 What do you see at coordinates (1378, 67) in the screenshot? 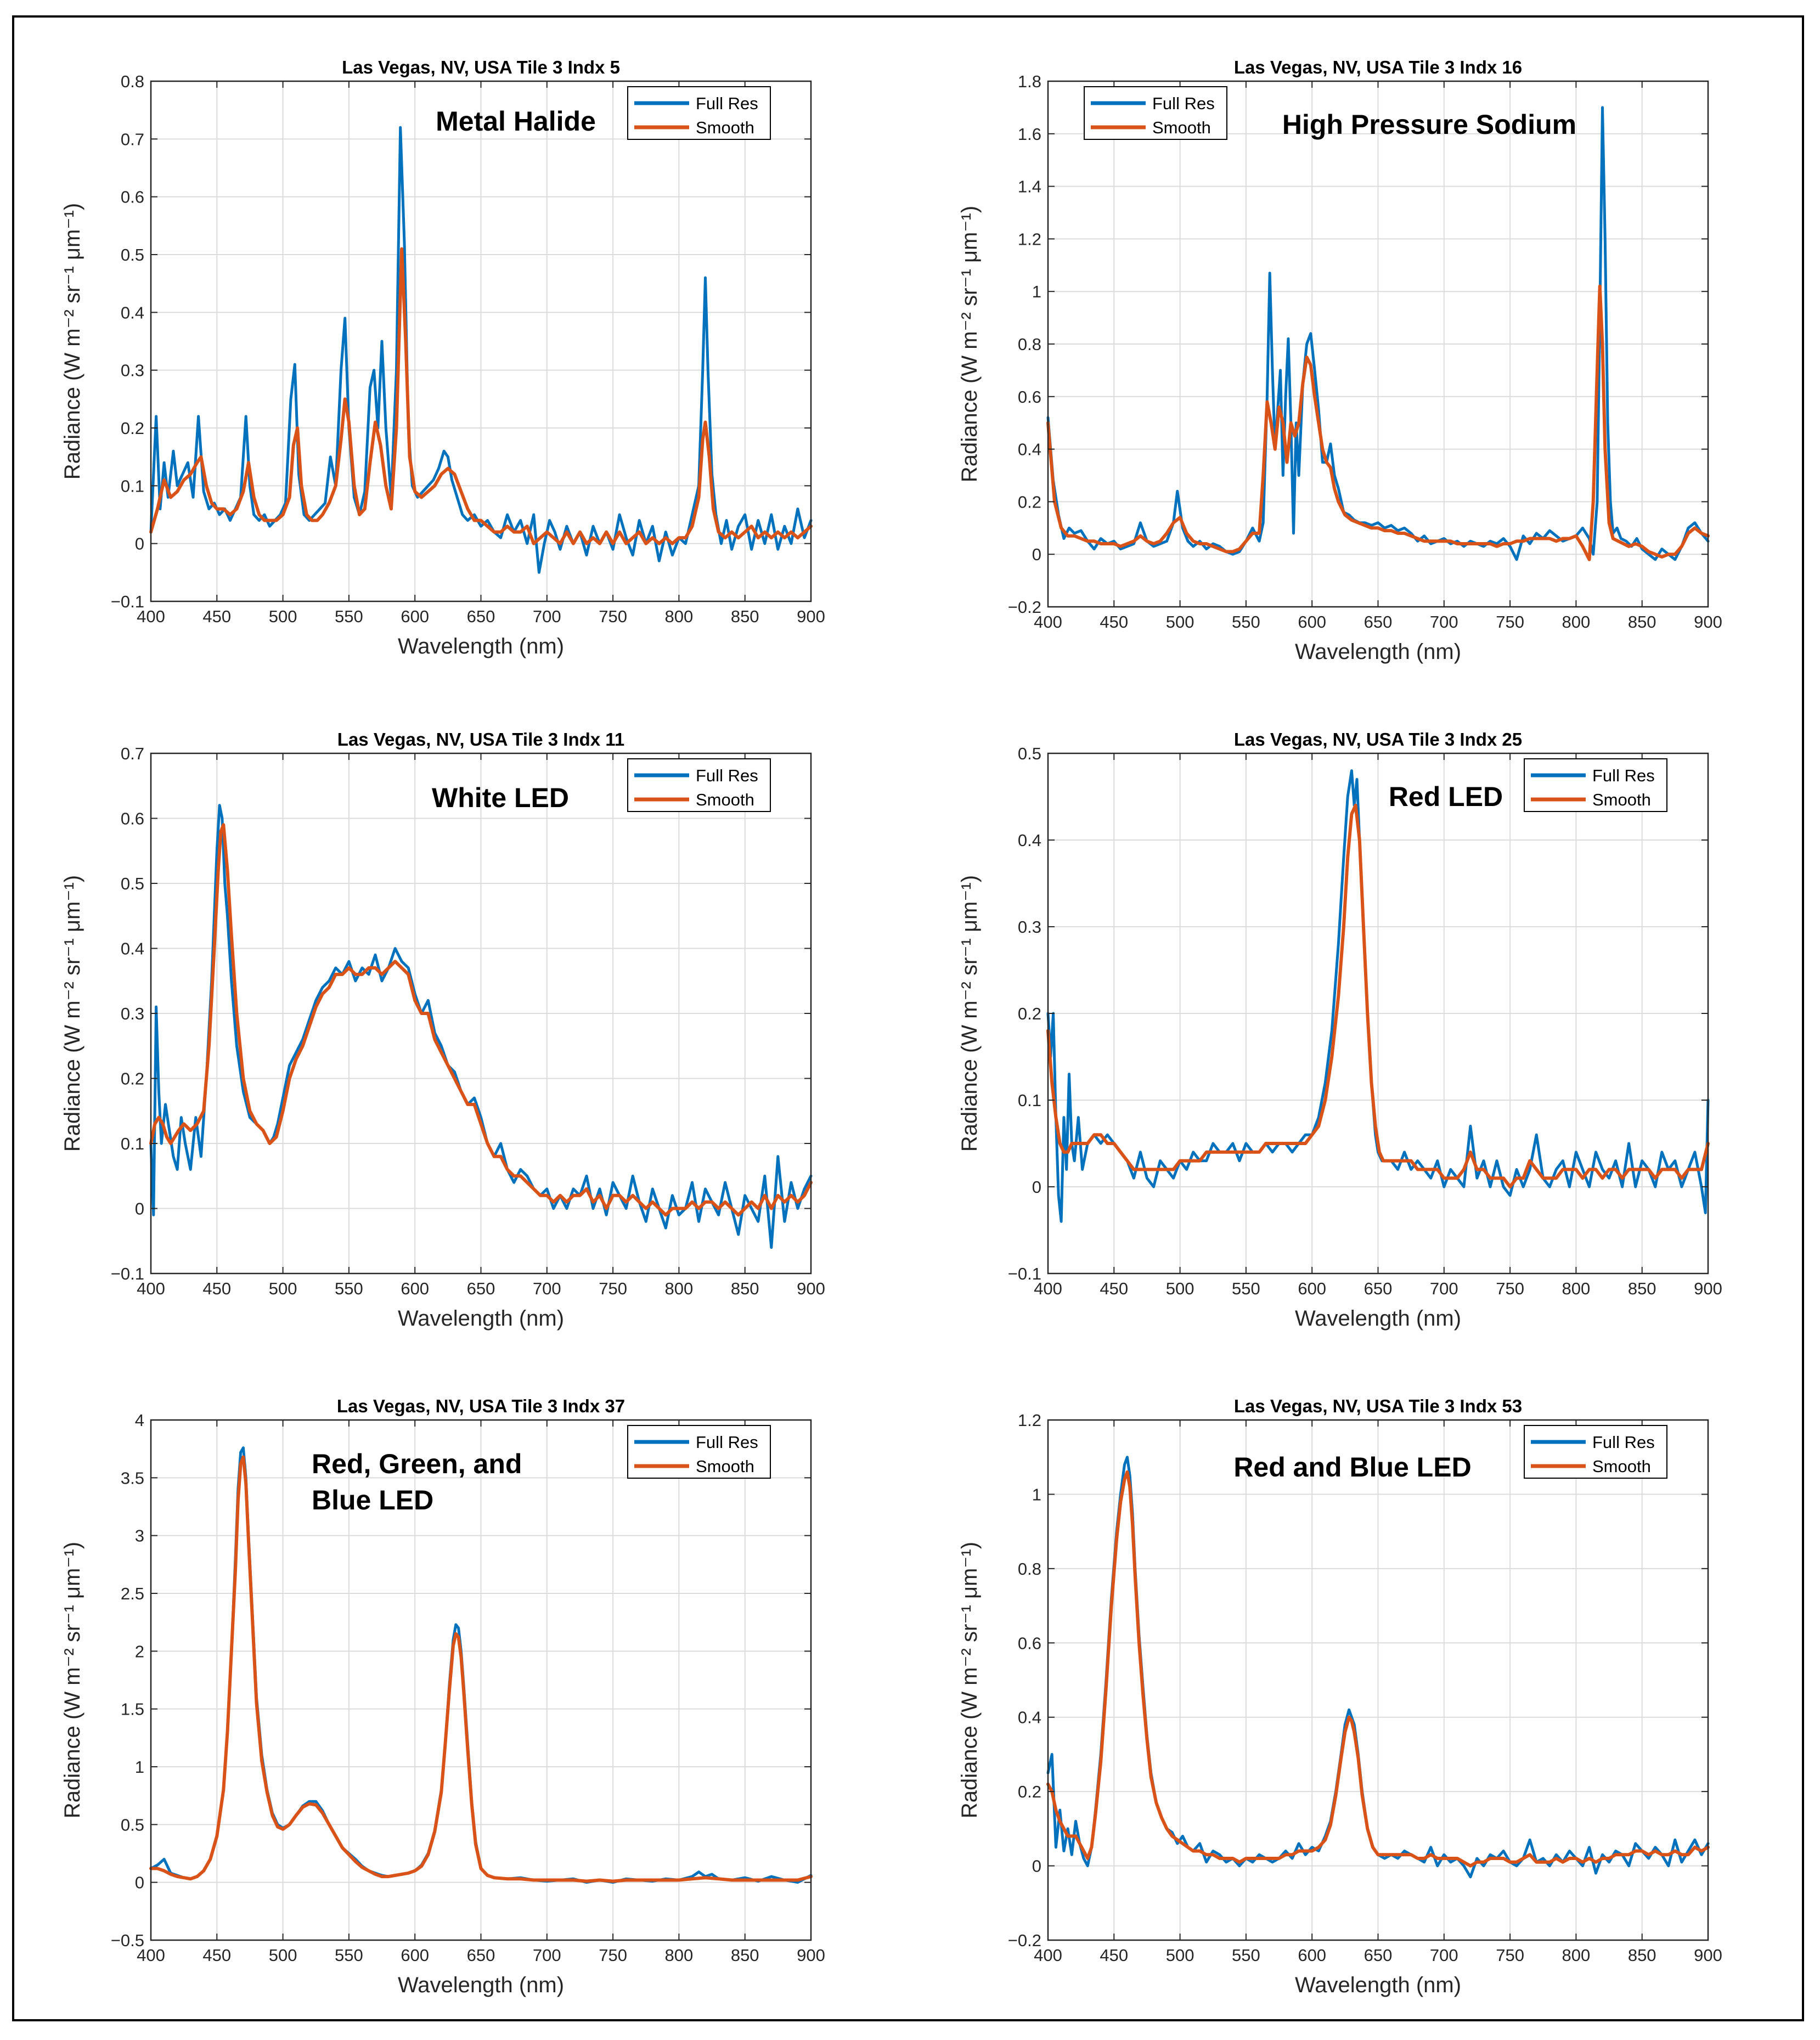
I see `chart-title: Las Vegas, NV, USA Tile 3 Indx 16` at bounding box center [1378, 67].